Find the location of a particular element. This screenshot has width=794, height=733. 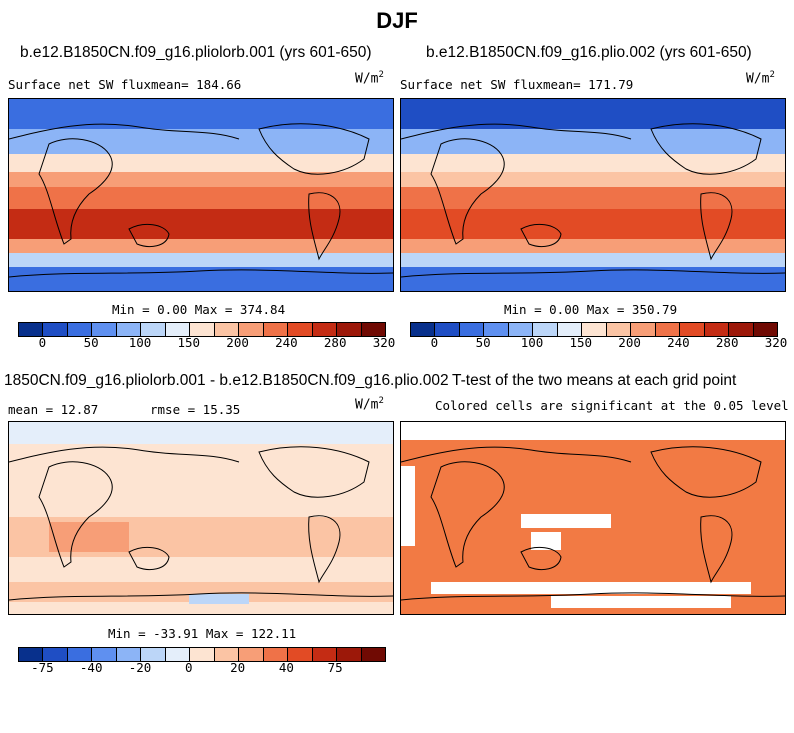

panel1-coastline-australia is located at coordinates (149, 235).